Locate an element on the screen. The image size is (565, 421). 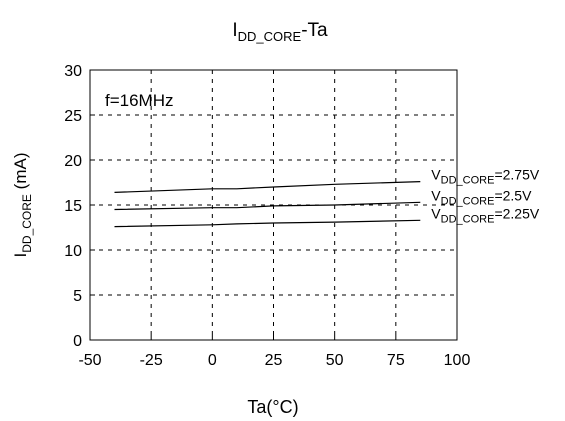
y-tick-label: 0 is located at coordinates (77, 341).